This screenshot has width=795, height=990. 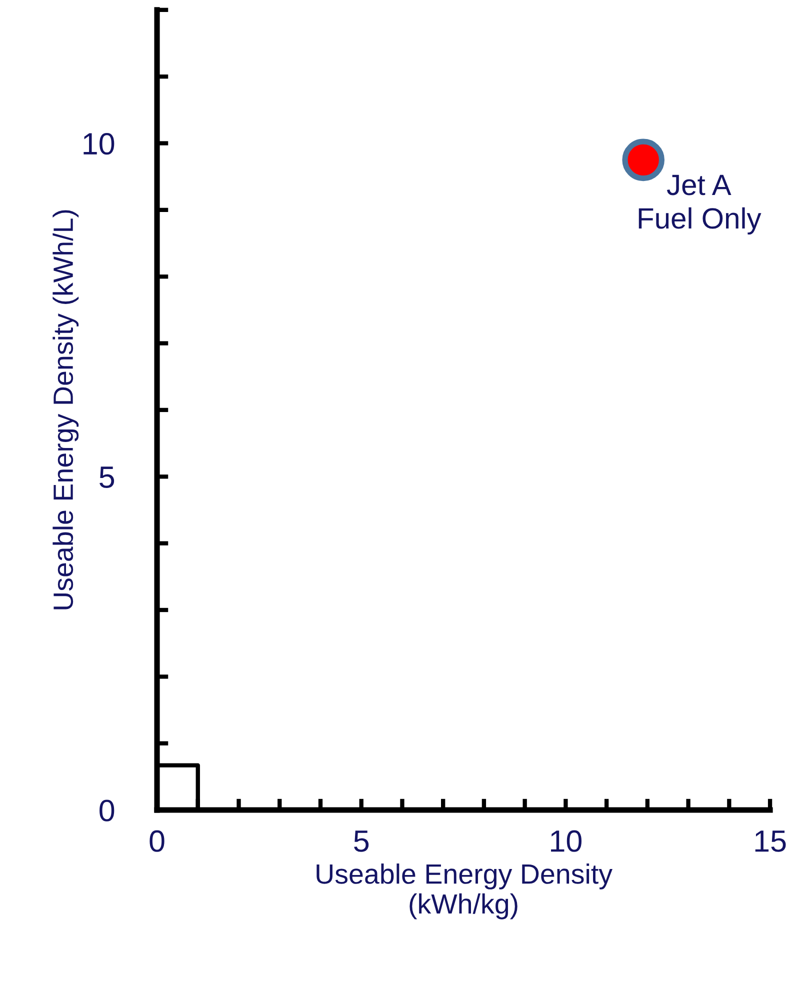 I want to click on annotation: Jet A Fuel Only, so click(x=700, y=204).